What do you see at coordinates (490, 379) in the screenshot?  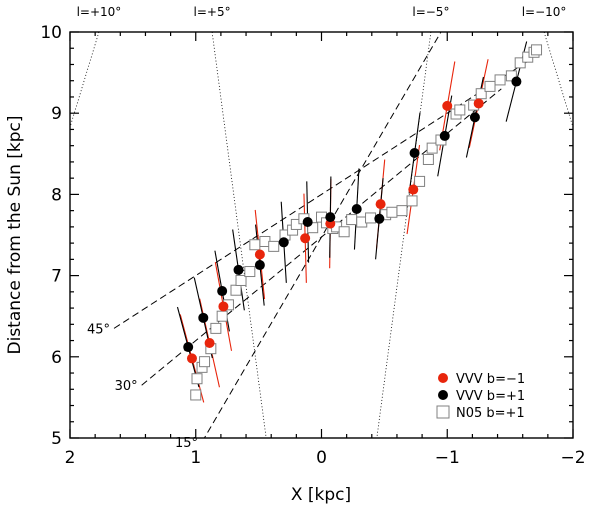 I see `legend-label: VVV b=−1` at bounding box center [490, 379].